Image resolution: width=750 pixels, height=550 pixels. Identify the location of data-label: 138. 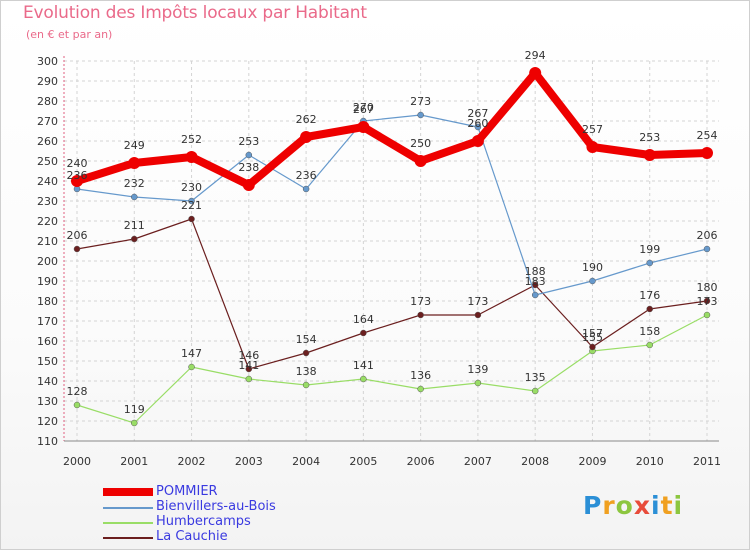
(306, 371).